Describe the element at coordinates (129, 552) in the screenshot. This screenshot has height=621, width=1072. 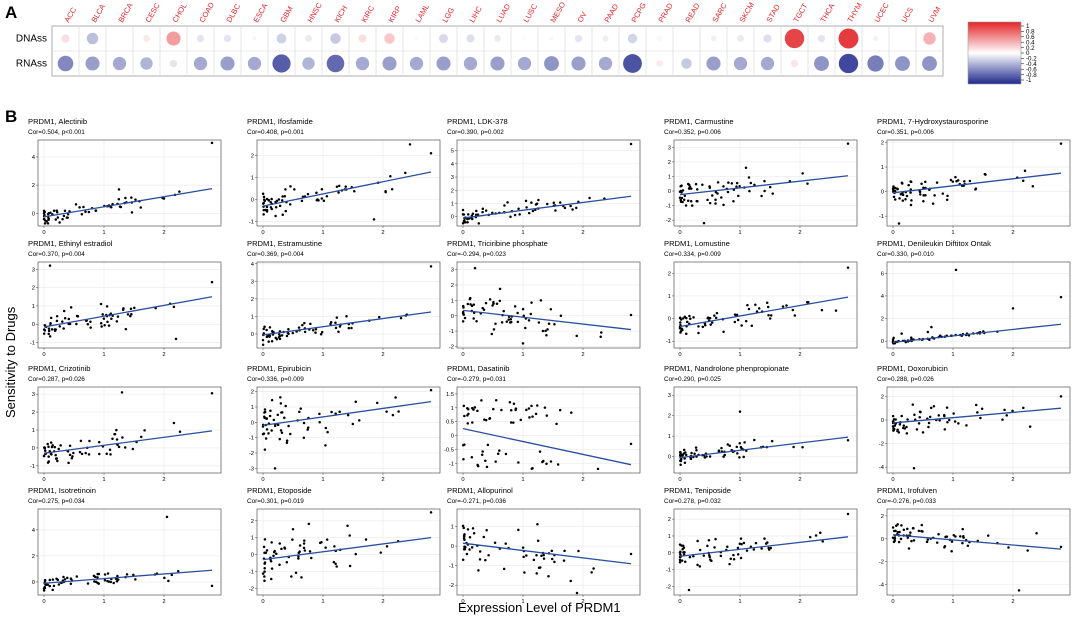
I see `scatter-plot-area` at that location.